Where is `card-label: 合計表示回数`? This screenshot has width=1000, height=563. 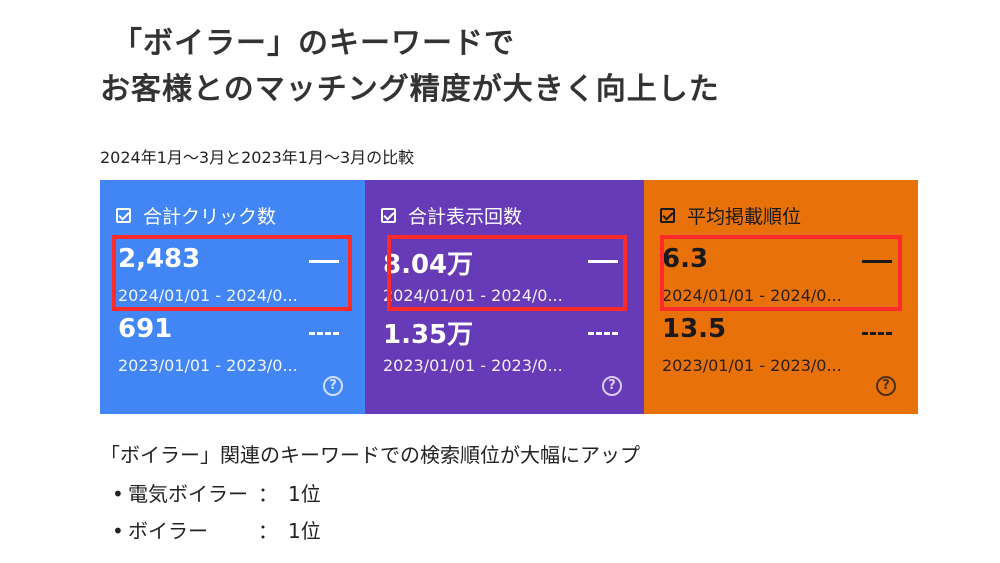 card-label: 合計表示回数 is located at coordinates (465, 217).